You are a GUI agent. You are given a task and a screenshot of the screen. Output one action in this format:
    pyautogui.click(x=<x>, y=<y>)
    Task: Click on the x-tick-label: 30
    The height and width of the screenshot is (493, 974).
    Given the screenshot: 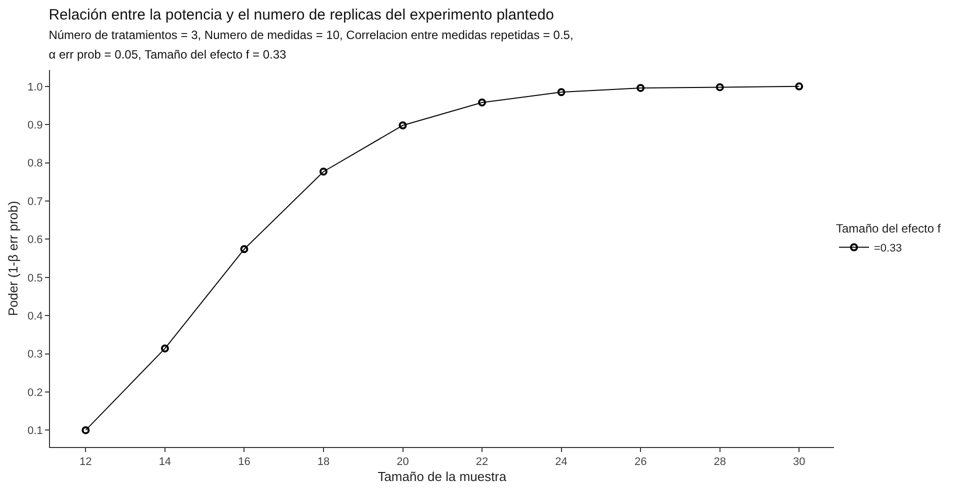 What is the action you would take?
    pyautogui.click(x=799, y=462)
    